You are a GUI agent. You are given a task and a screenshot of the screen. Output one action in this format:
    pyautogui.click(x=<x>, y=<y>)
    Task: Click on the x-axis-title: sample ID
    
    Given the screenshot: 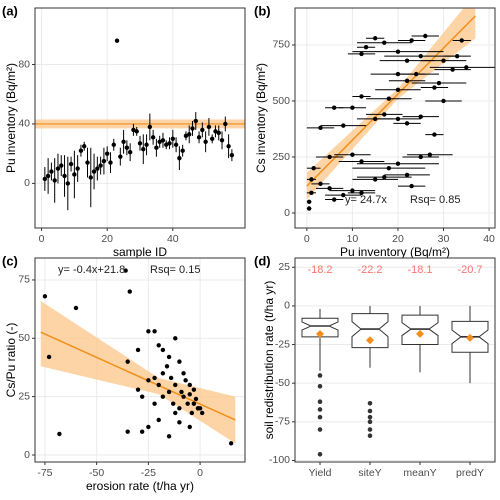 What is the action you would take?
    pyautogui.click(x=140, y=252)
    